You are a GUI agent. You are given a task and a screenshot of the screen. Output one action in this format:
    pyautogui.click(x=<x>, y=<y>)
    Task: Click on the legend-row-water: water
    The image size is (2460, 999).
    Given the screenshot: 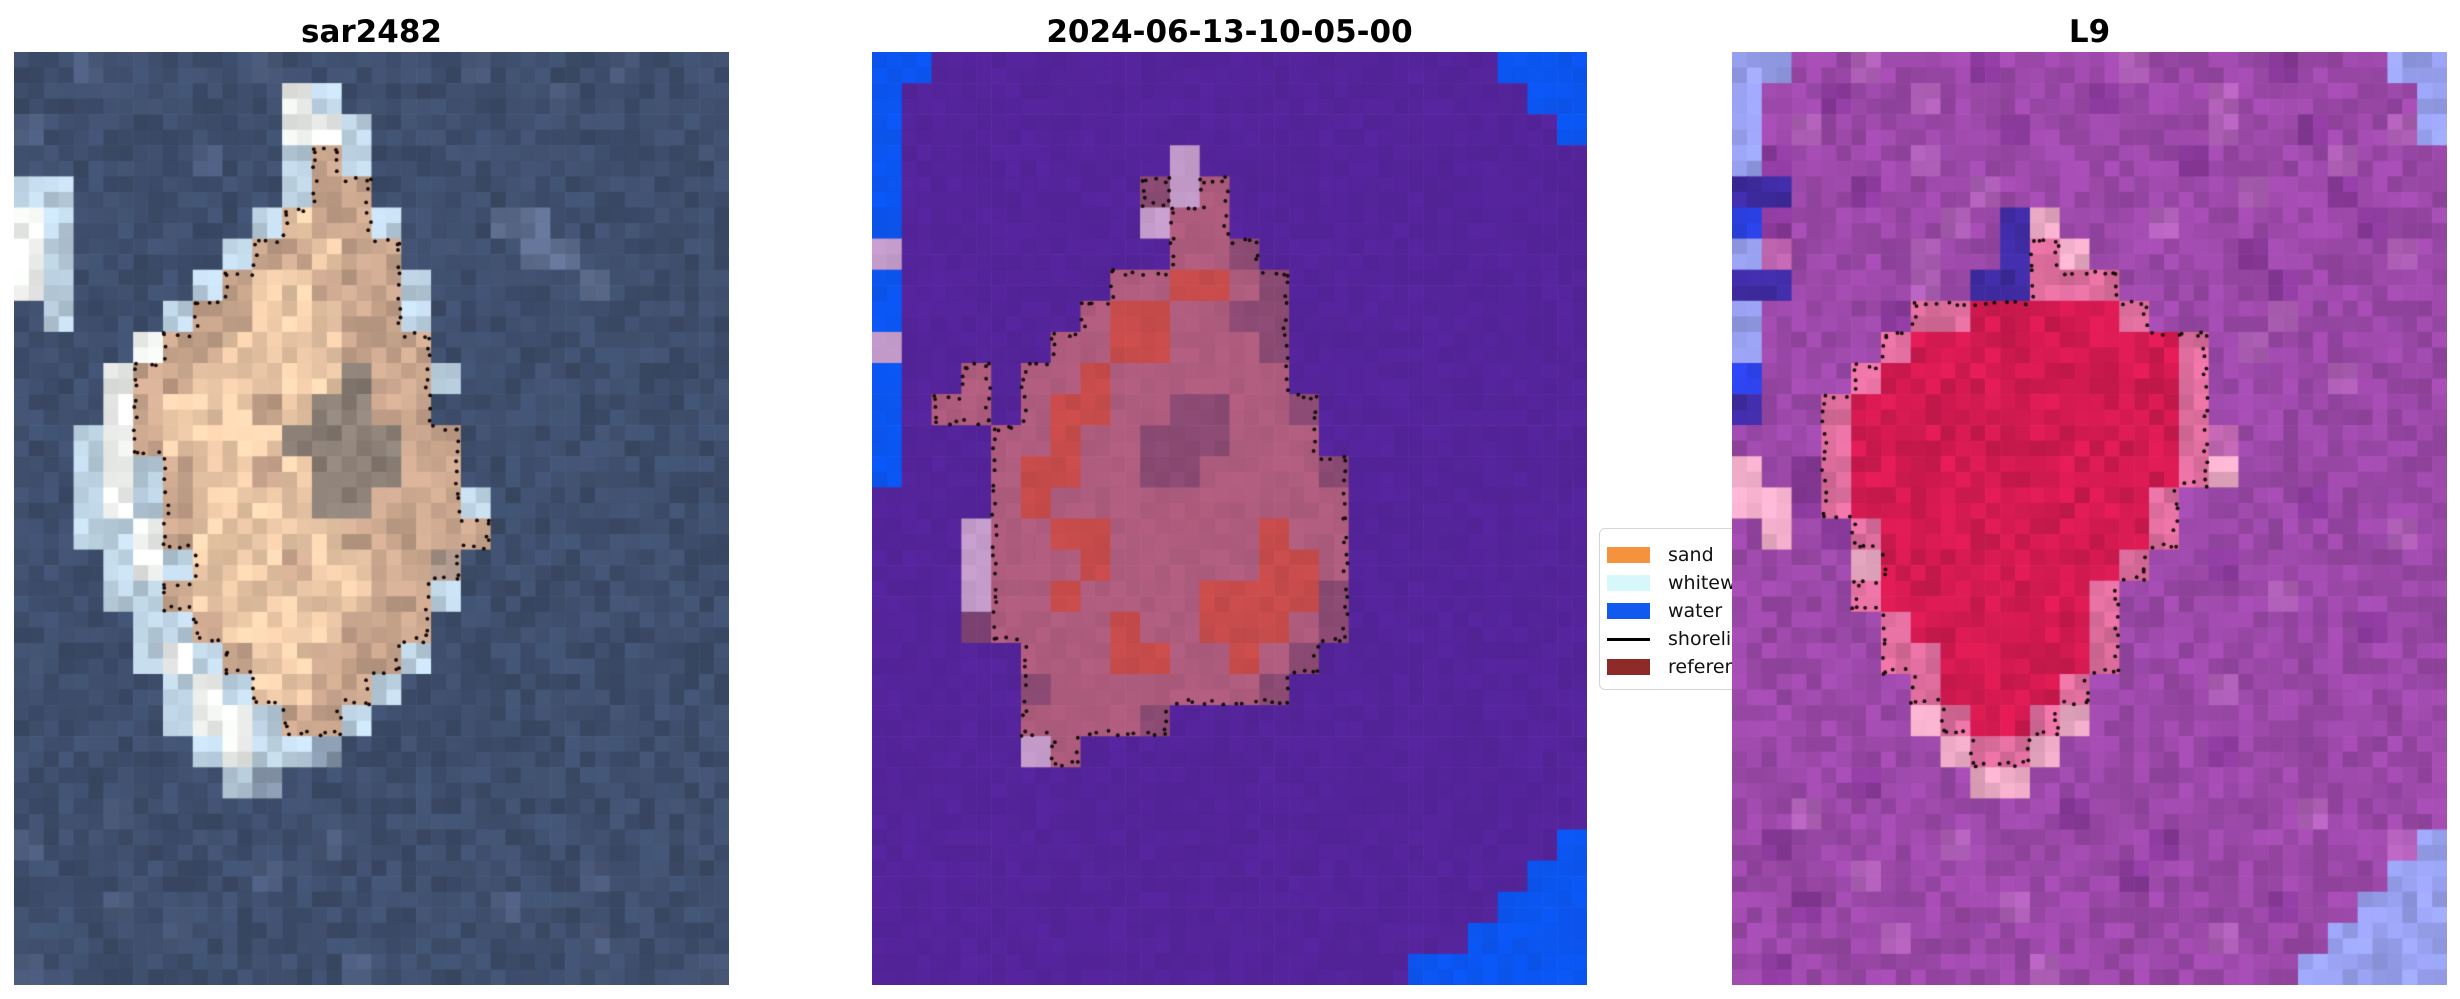 What is the action you would take?
    pyautogui.click(x=1702, y=611)
    